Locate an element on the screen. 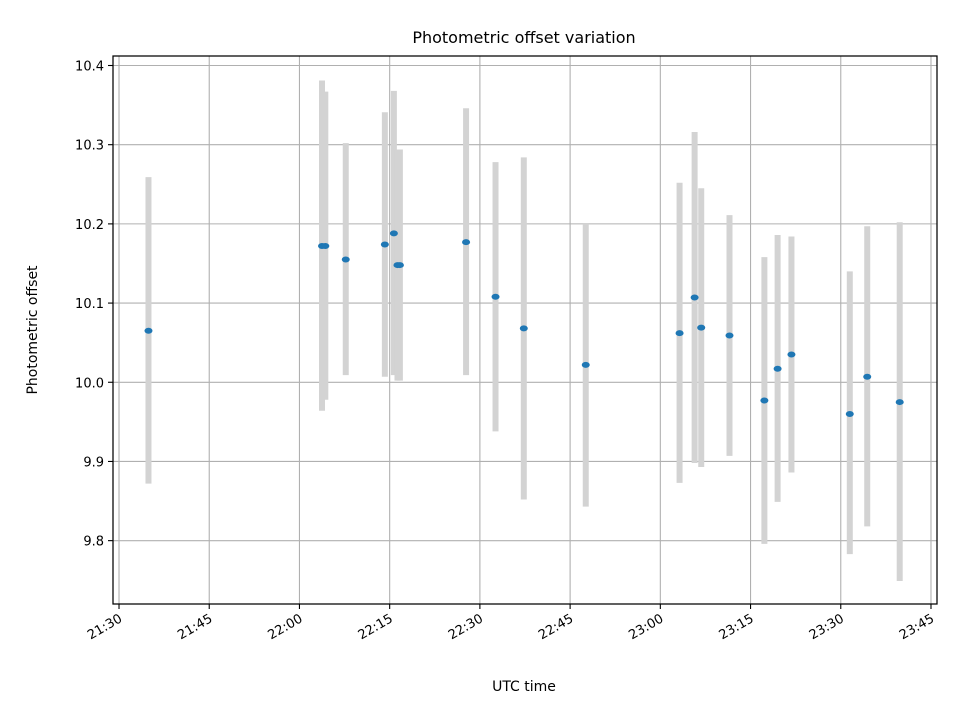  x-axis-label: UTC time is located at coordinates (524, 687).